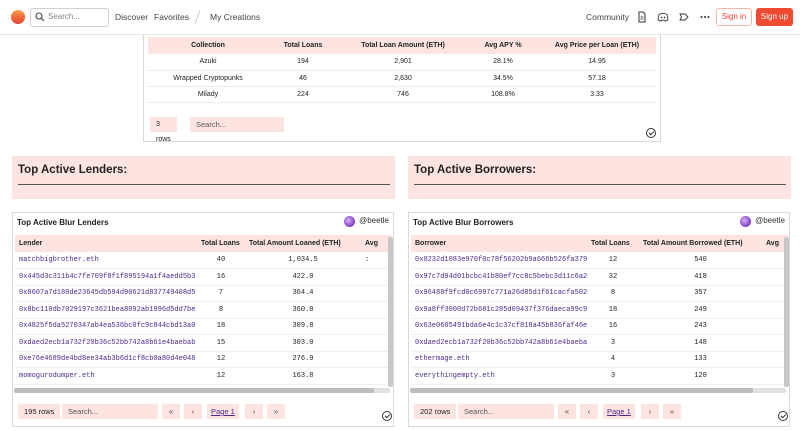 The width and height of the screenshot is (800, 431). I want to click on table-cell: 422.0, so click(303, 277).